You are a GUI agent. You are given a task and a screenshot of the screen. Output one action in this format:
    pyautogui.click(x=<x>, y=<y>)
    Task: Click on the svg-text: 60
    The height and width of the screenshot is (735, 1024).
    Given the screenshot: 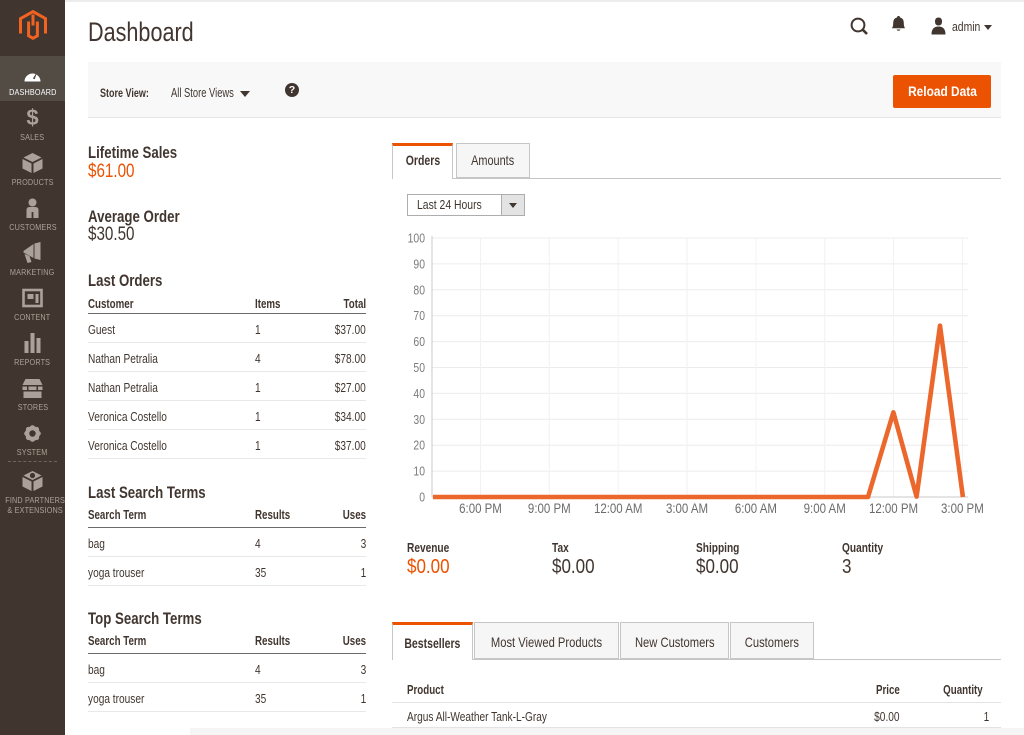 What is the action you would take?
    pyautogui.click(x=419, y=342)
    